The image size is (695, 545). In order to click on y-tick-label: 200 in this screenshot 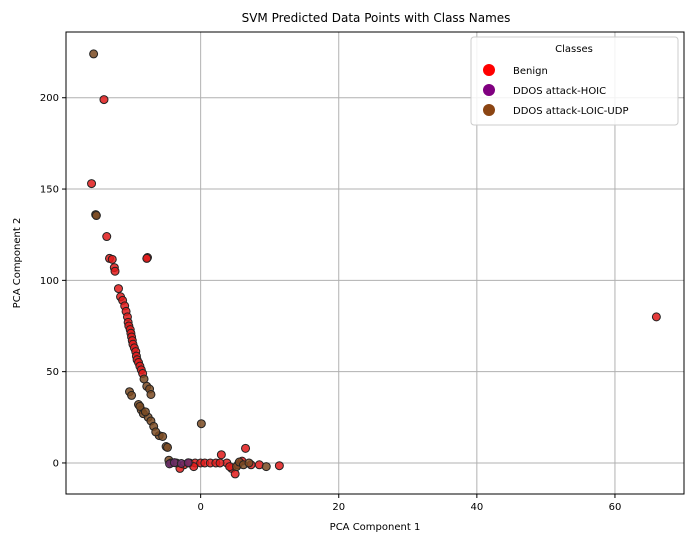, I will do `click(49, 98)`.